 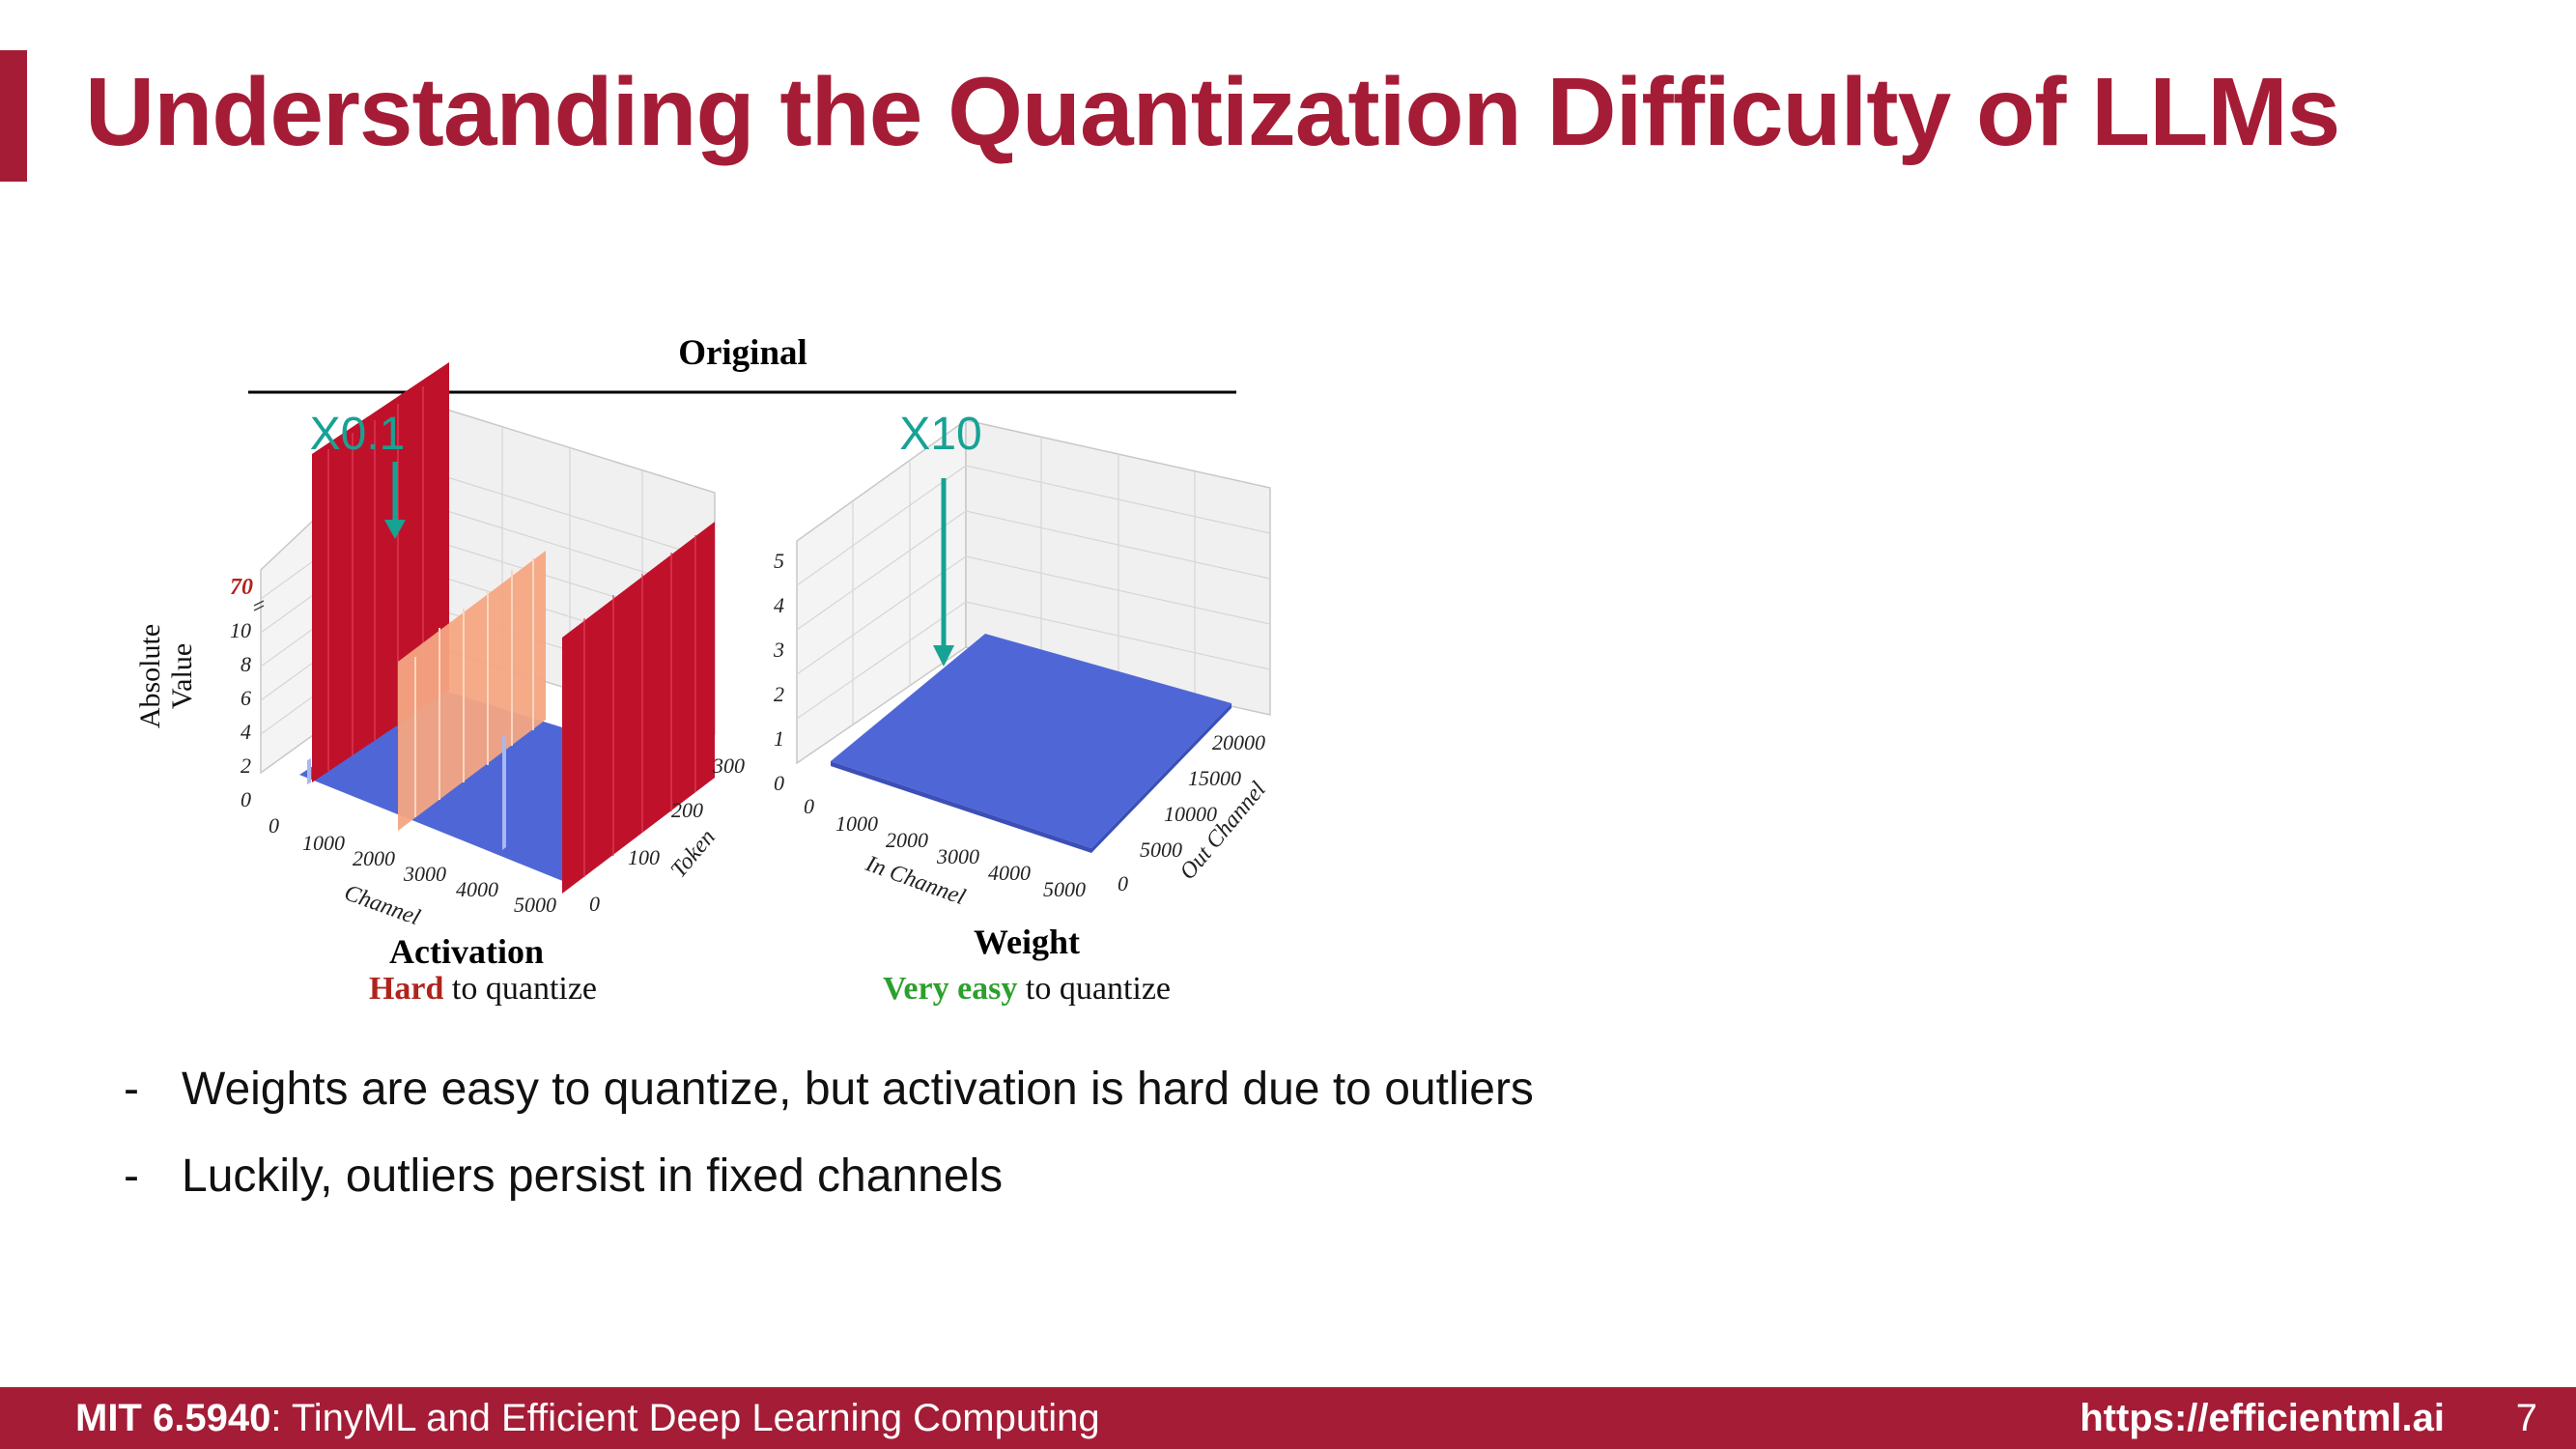 I want to click on weight-subtitle-rest: to quantize, so click(x=1094, y=989).